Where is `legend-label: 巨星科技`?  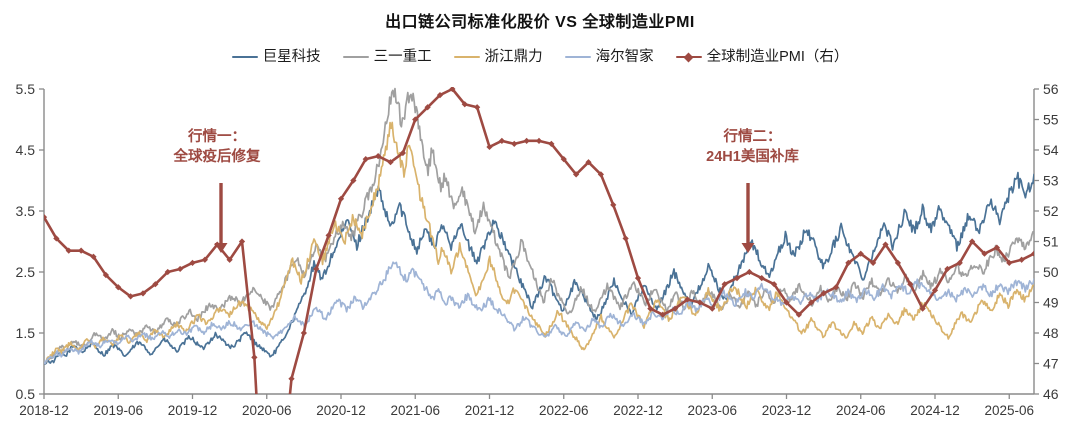 legend-label: 巨星科技 is located at coordinates (291, 57).